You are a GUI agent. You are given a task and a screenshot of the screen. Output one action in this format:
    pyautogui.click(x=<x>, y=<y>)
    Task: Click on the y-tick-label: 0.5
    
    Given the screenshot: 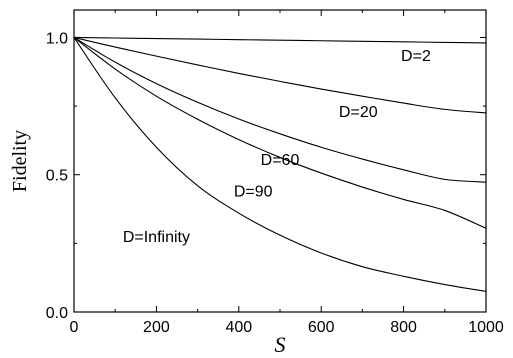 What is the action you would take?
    pyautogui.click(x=57, y=176)
    